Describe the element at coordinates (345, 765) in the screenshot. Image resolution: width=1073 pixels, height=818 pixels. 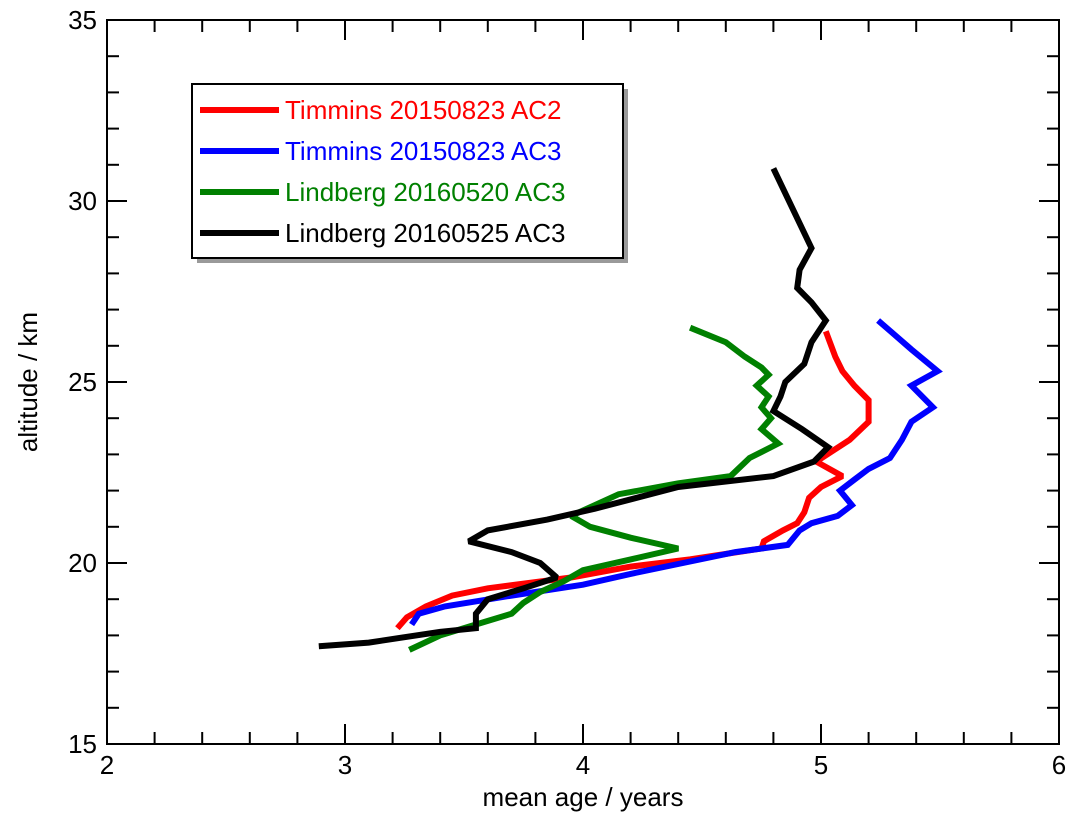
I see `x-tick-label: 3` at that location.